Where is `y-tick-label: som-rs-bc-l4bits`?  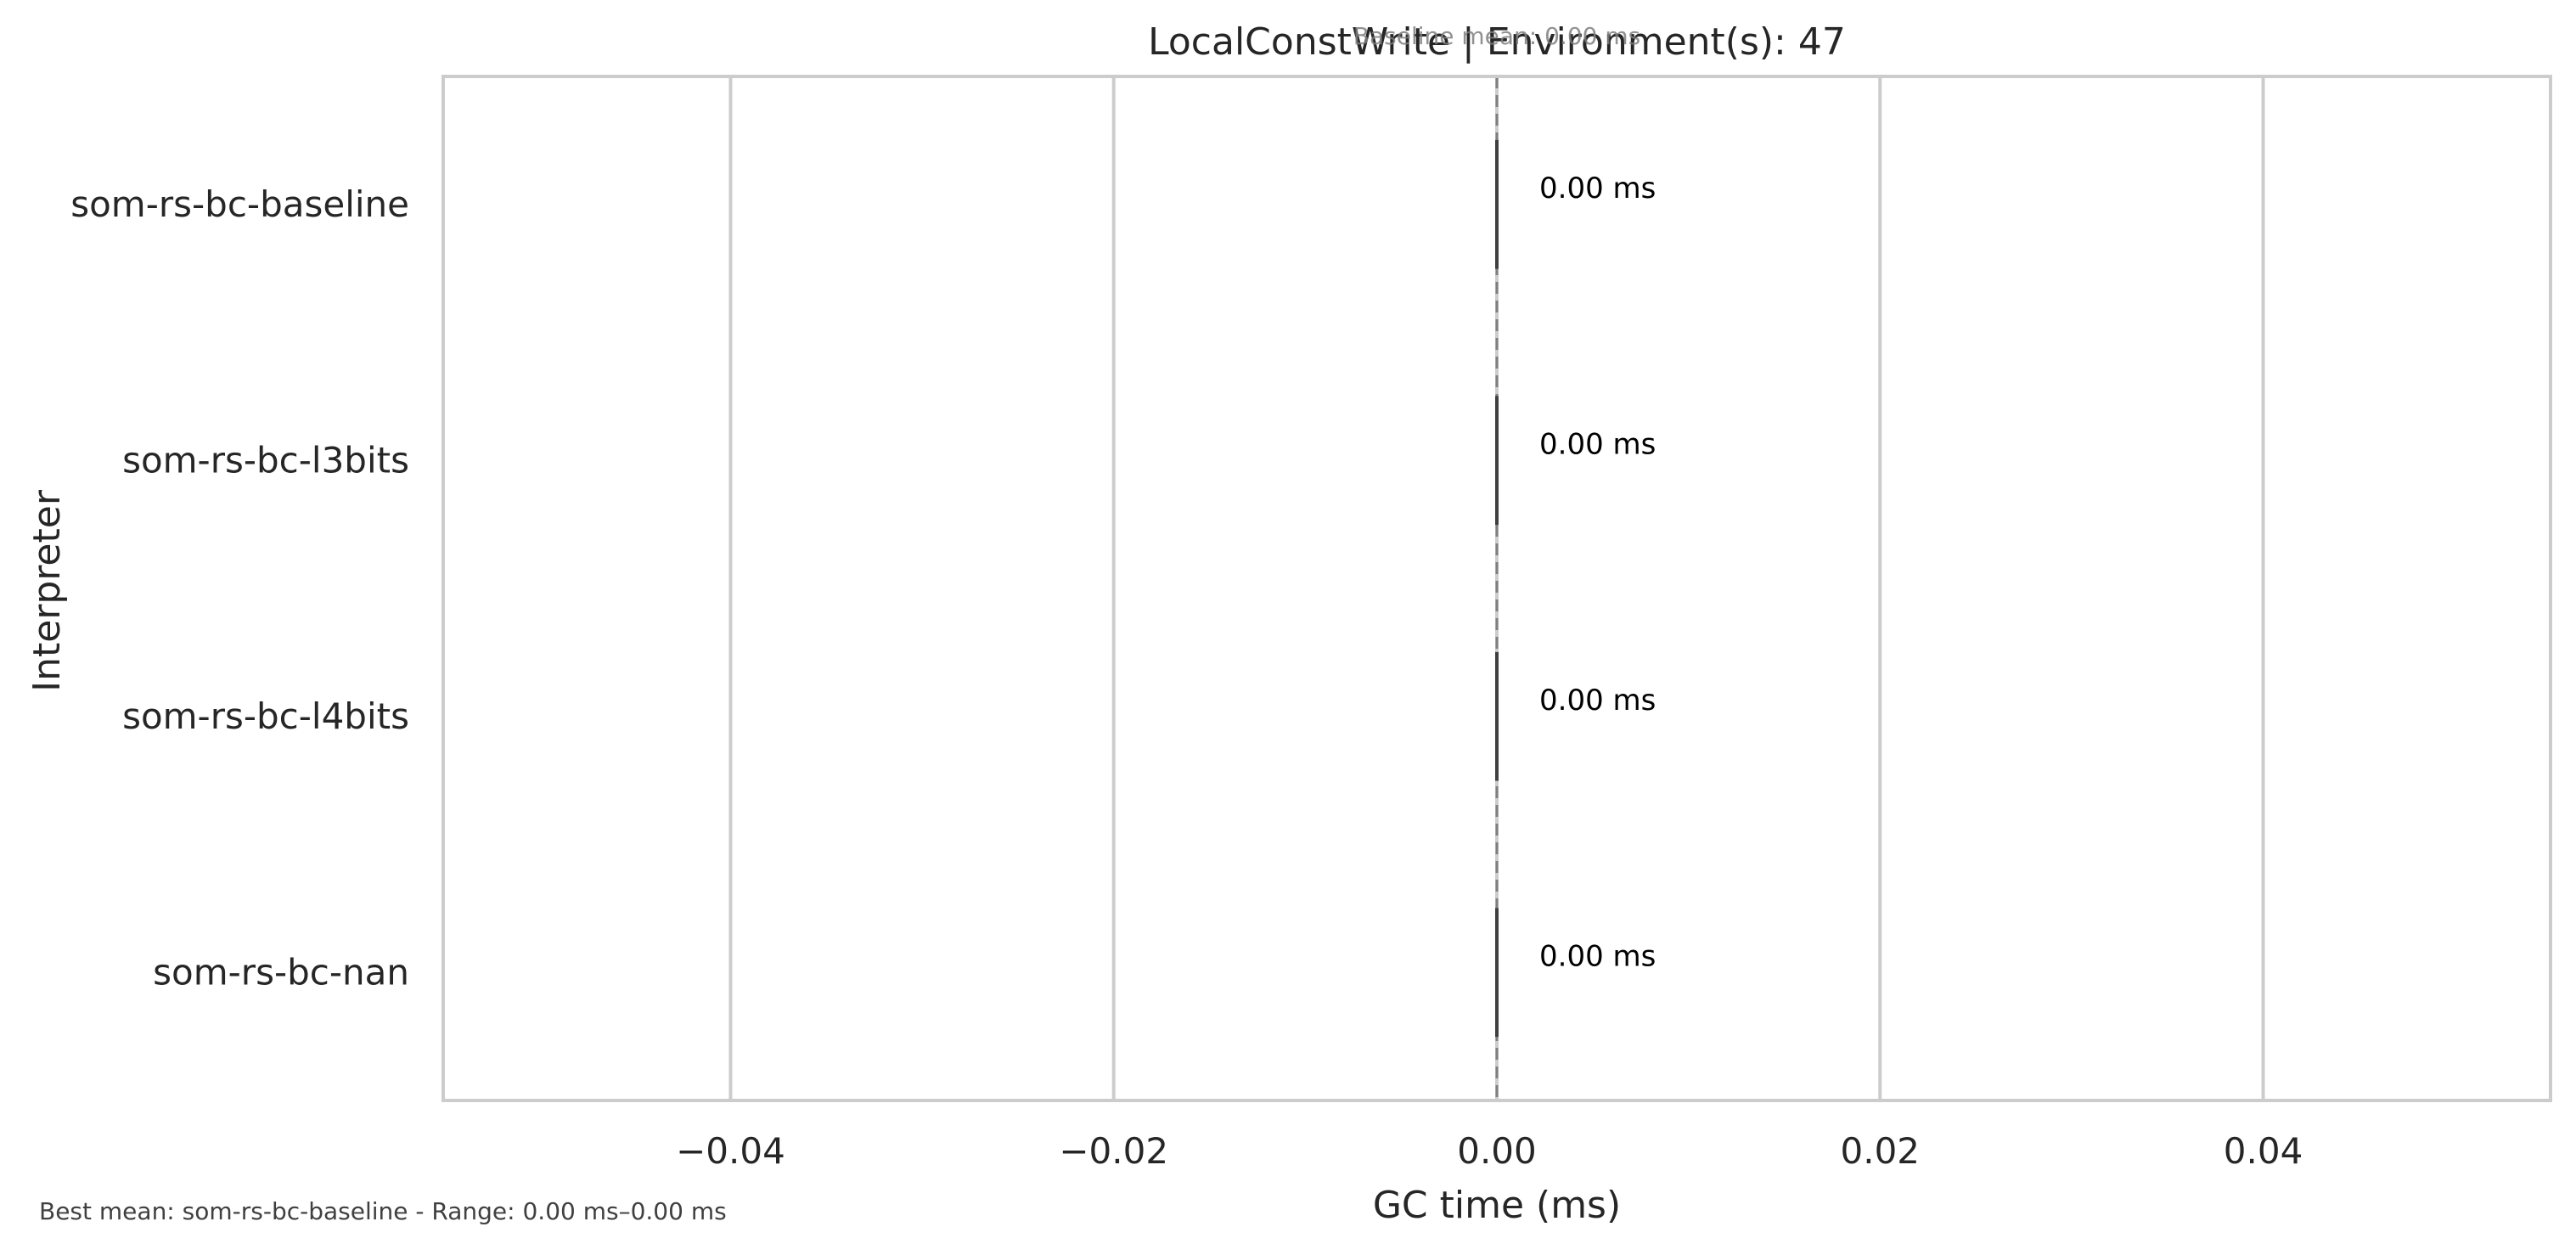 y-tick-label: som-rs-bc-l4bits is located at coordinates (265, 716).